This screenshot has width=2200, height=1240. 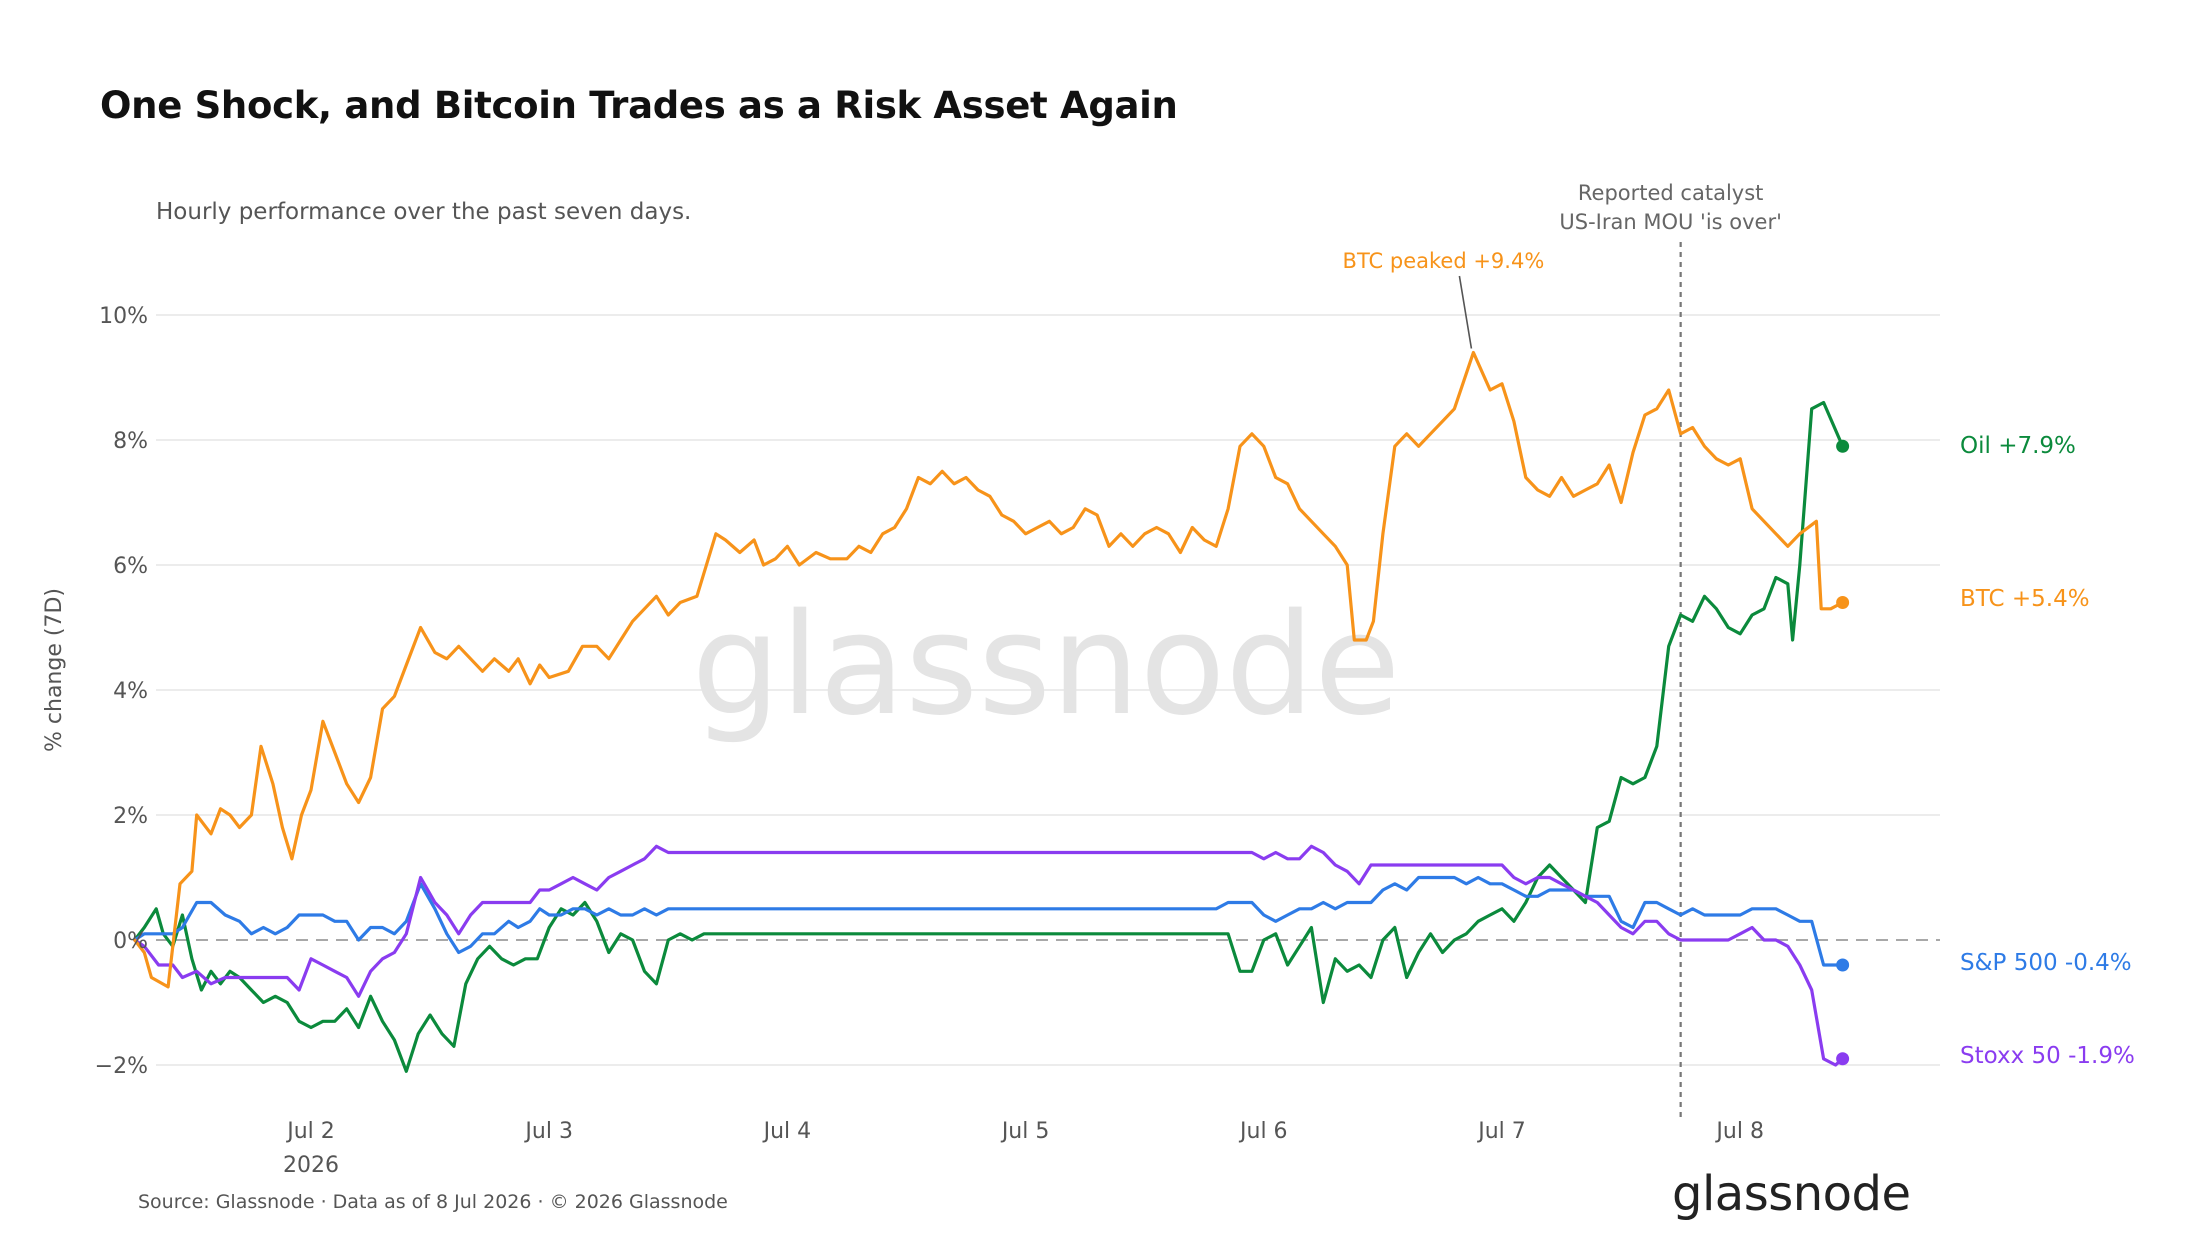 What do you see at coordinates (1501, 1131) in the screenshot?
I see `x-tick-label: Jul 7` at bounding box center [1501, 1131].